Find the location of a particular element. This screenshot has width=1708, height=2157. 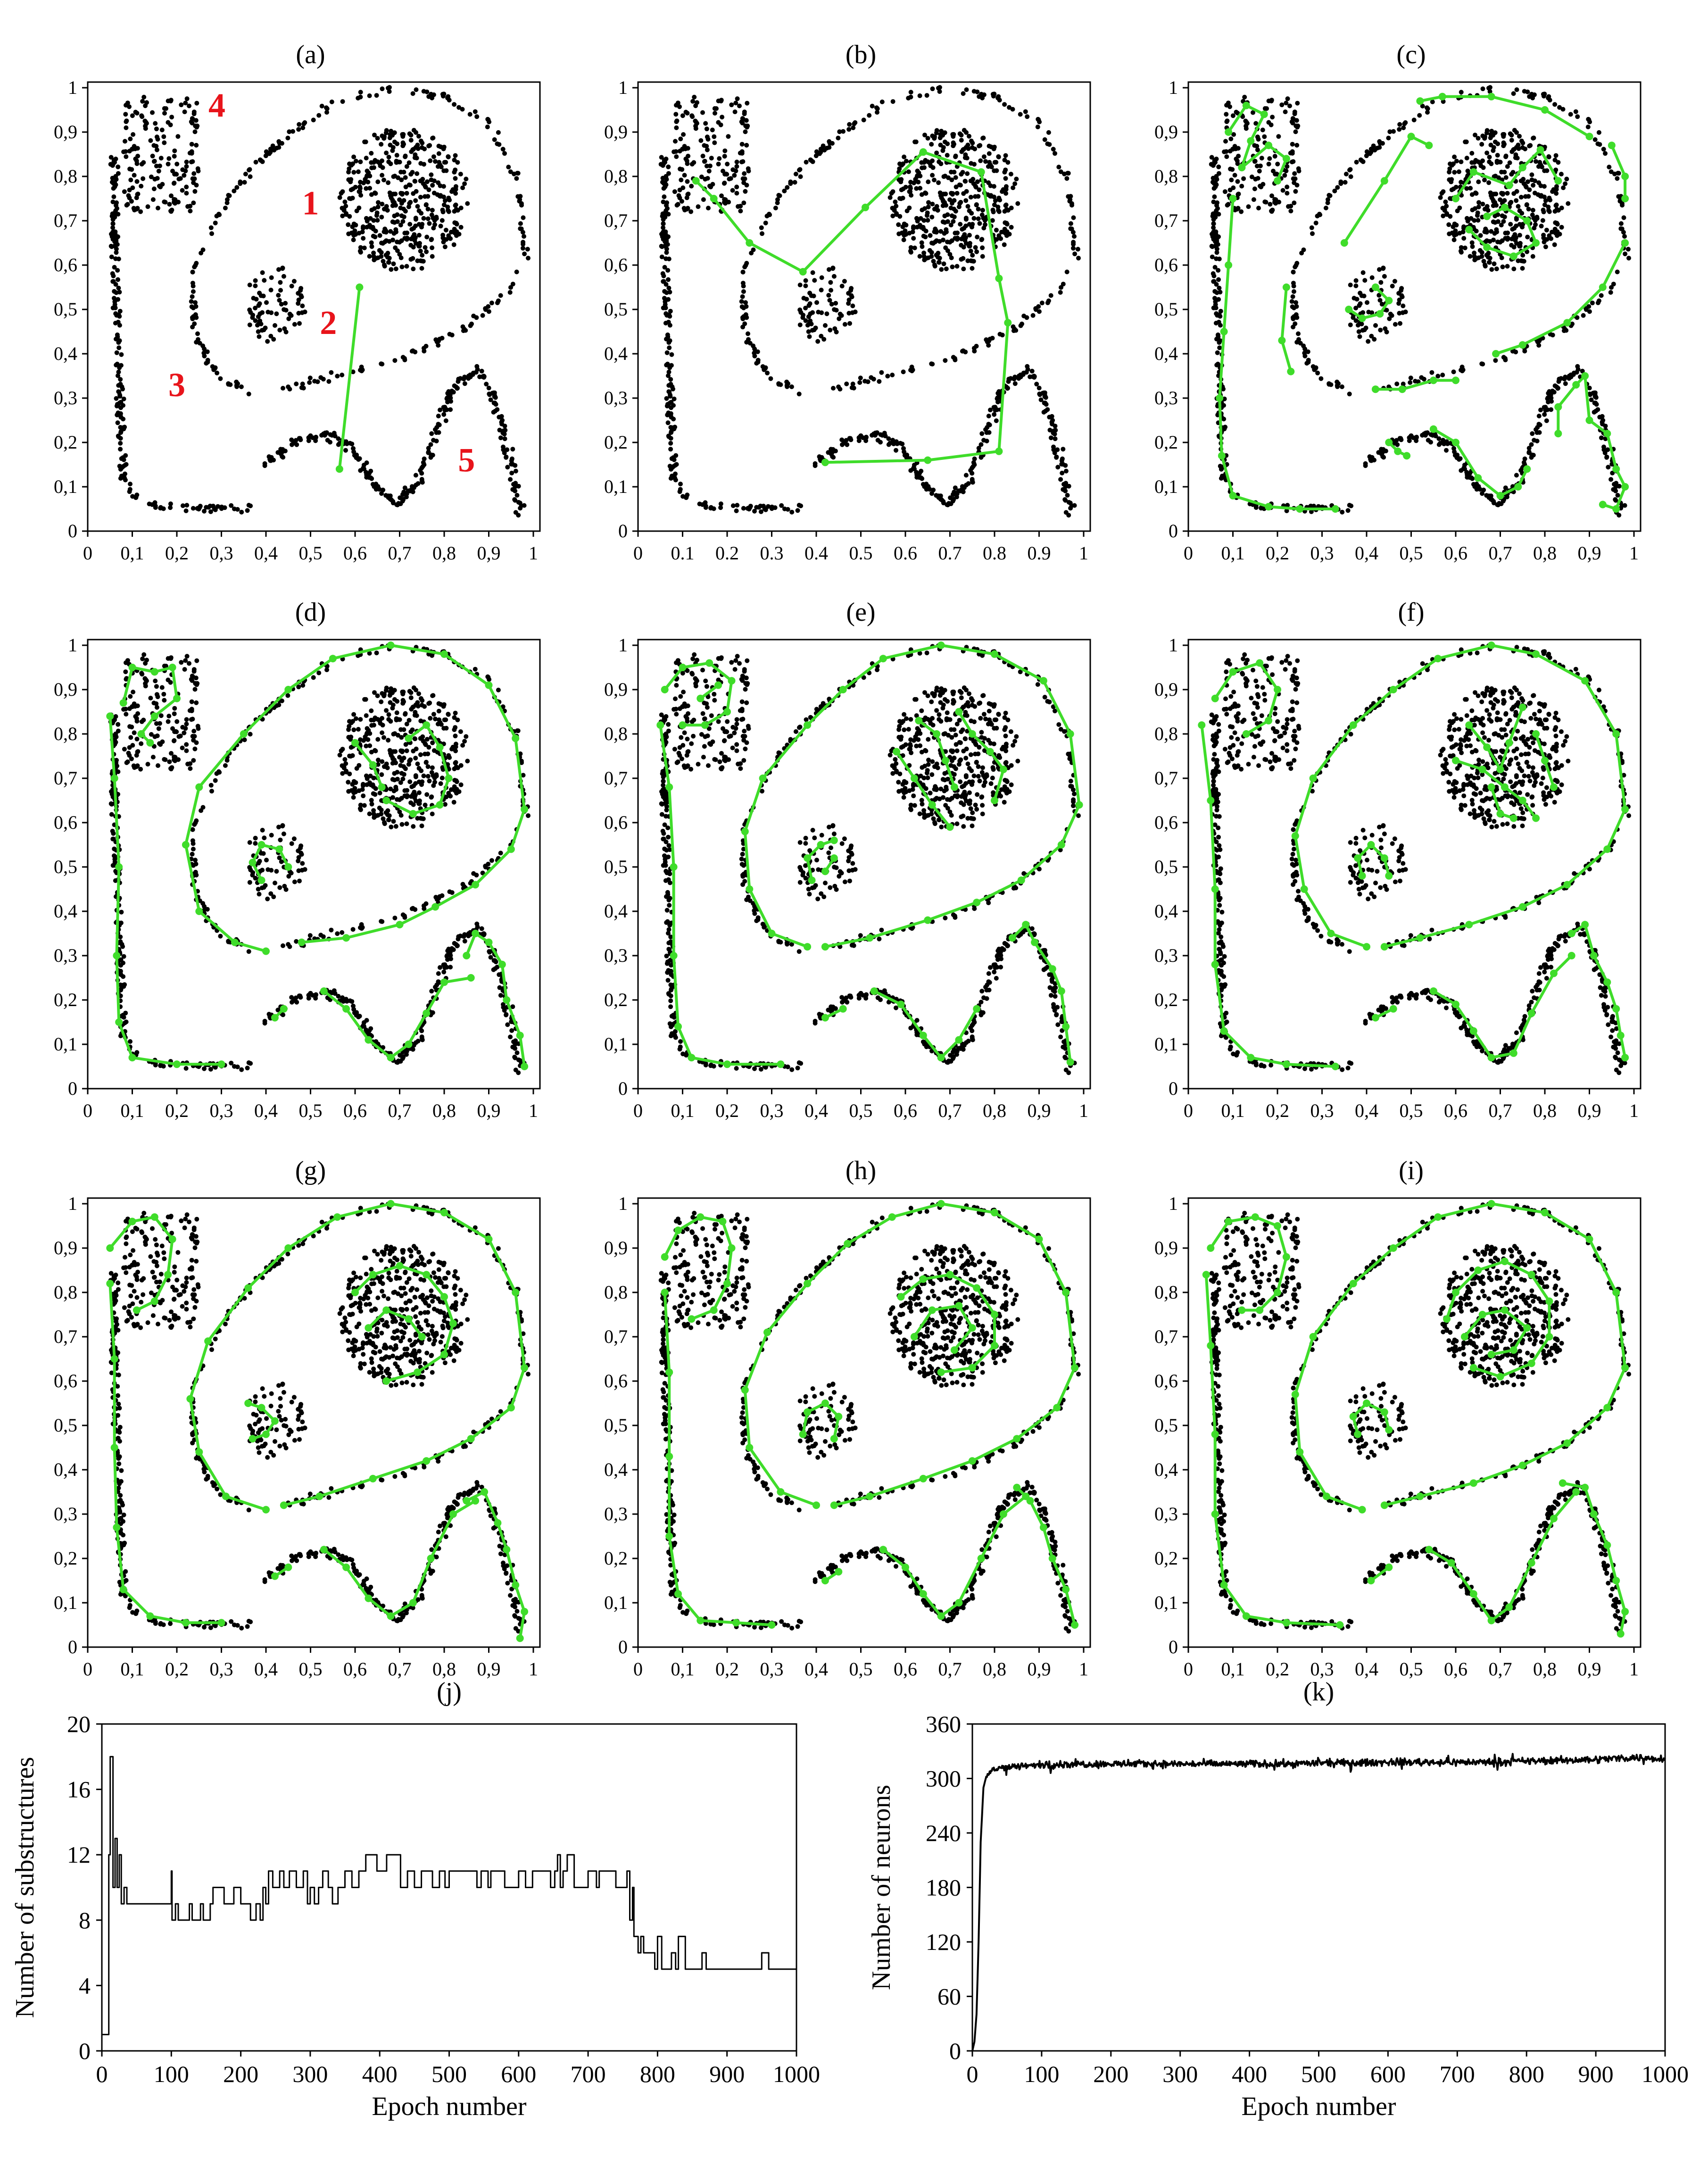

network-structure is located at coordinates (852, 307).